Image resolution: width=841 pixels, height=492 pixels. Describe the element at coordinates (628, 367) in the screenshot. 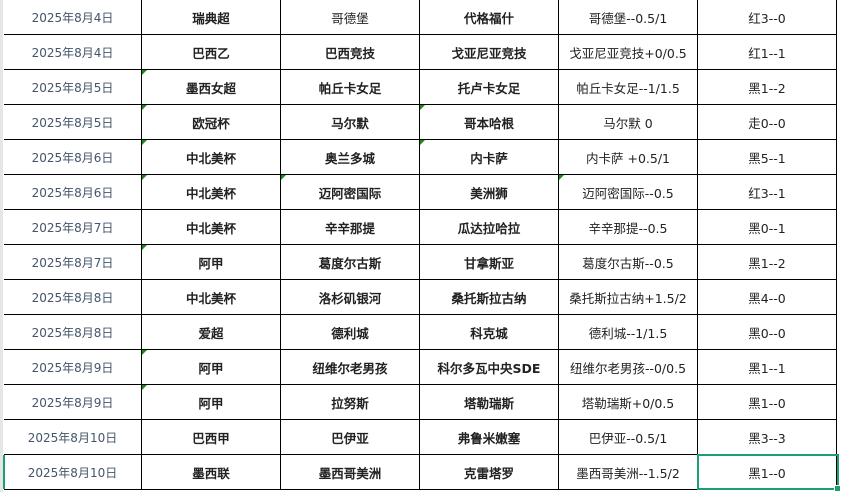

I see `handicap-cell: 纽维尔老男孩--0/0.5` at that location.